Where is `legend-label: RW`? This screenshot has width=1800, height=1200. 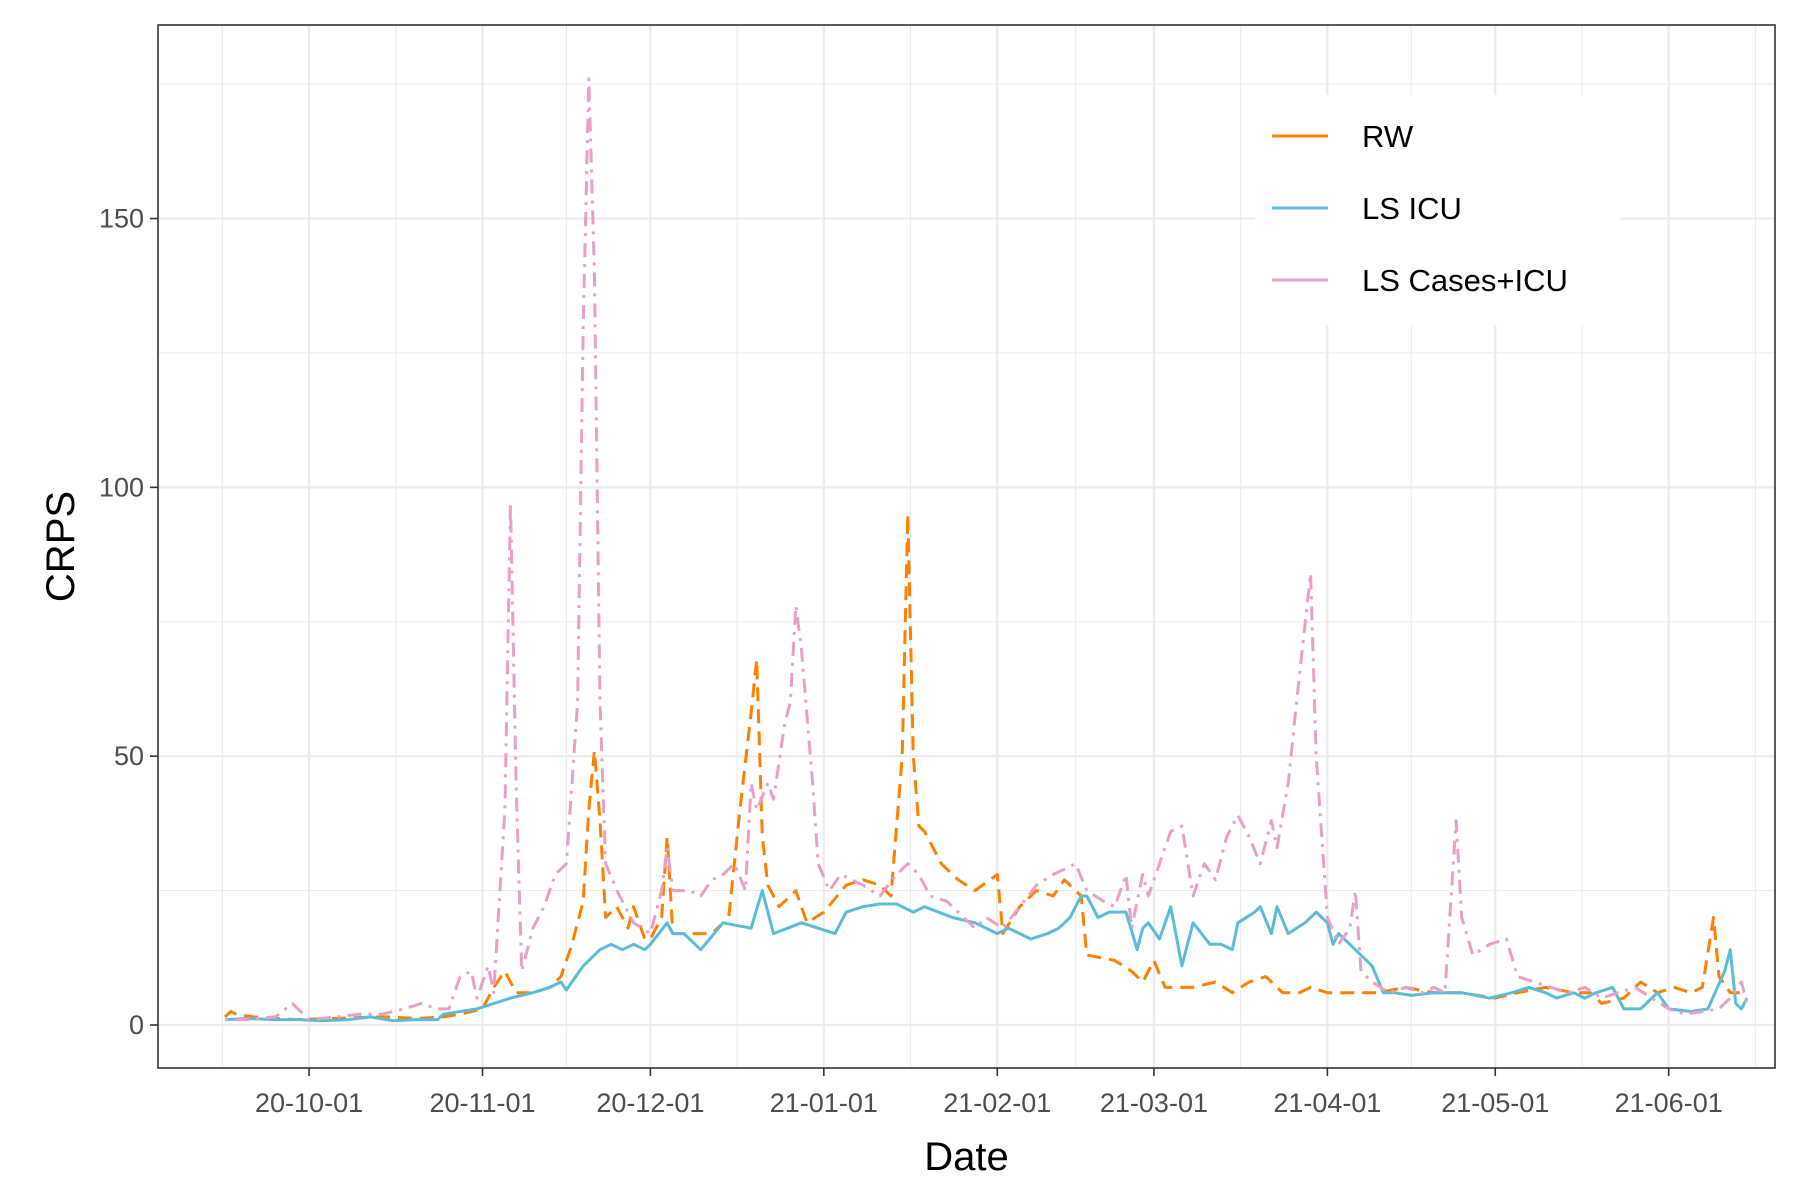 legend-label: RW is located at coordinates (1388, 136).